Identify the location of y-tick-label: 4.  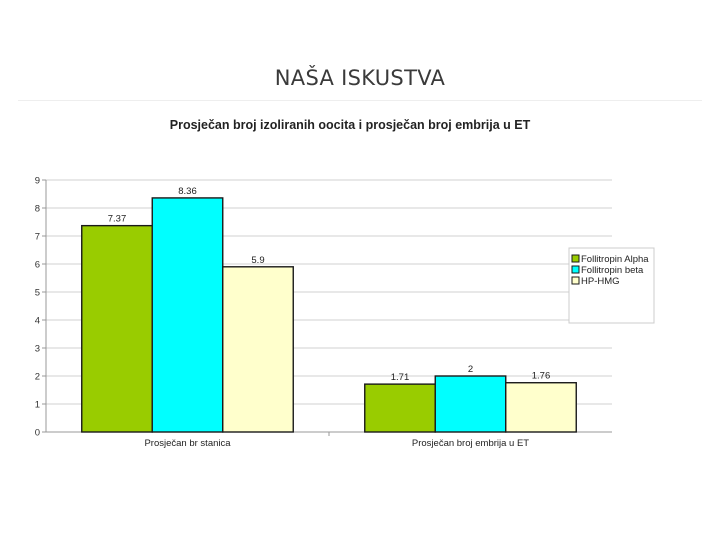
(37, 321).